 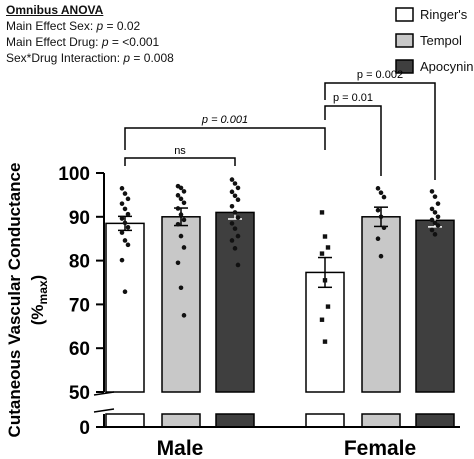 What do you see at coordinates (380, 448) in the screenshot?
I see `x-category-label: Female` at bounding box center [380, 448].